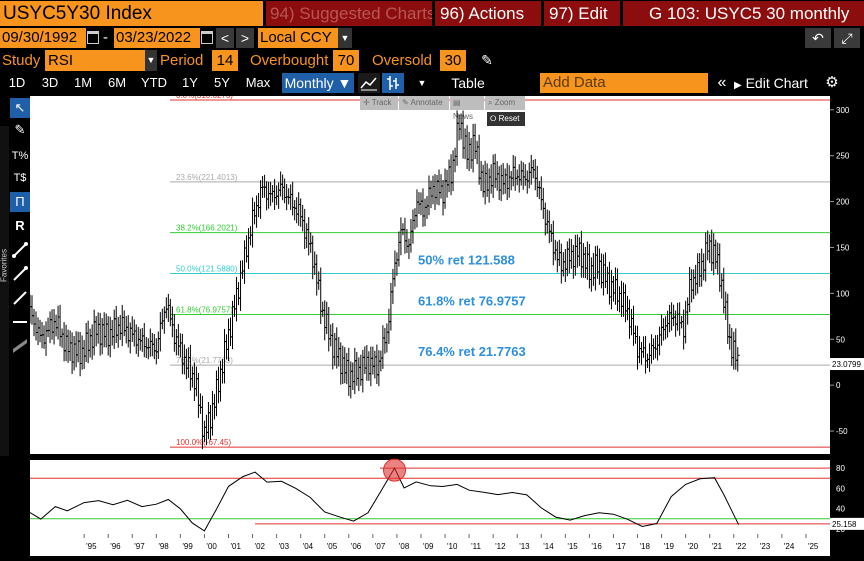  I want to click on next-period-button: >, so click(245, 38).